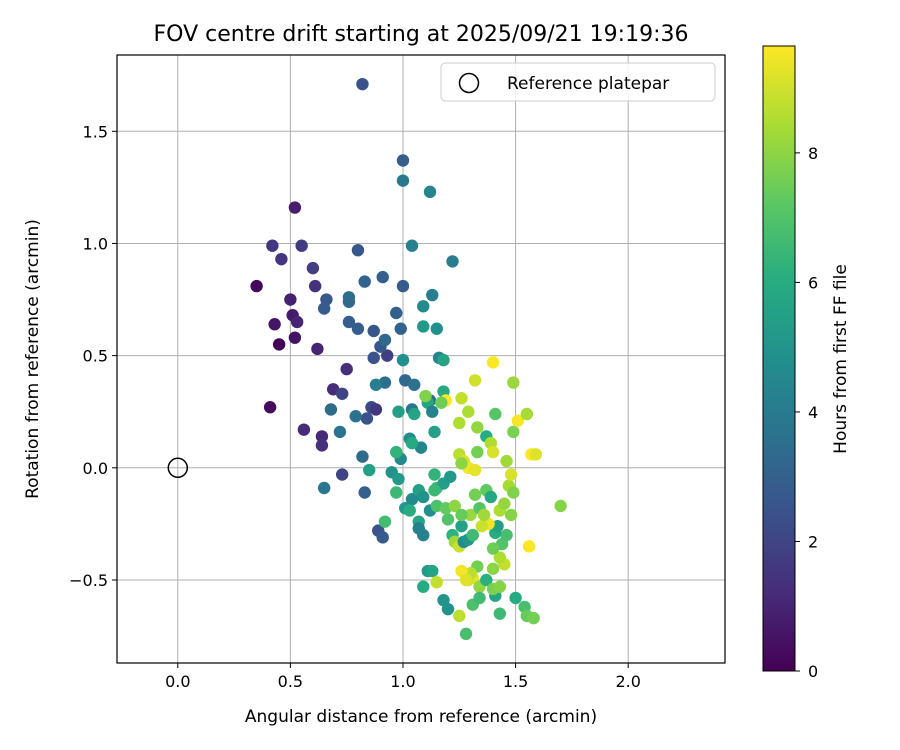  Describe the element at coordinates (806, 412) in the screenshot. I see `colorbar-ticks: 0 2 4 6 8` at that location.